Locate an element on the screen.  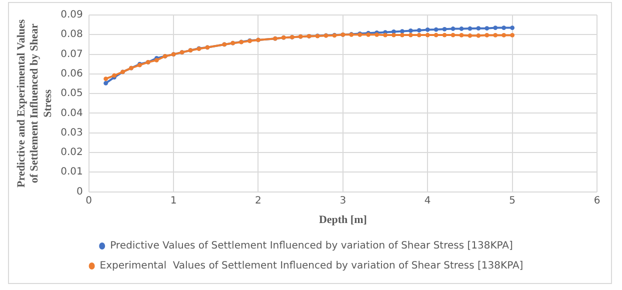
x-tick-label: 1 is located at coordinates (173, 200).